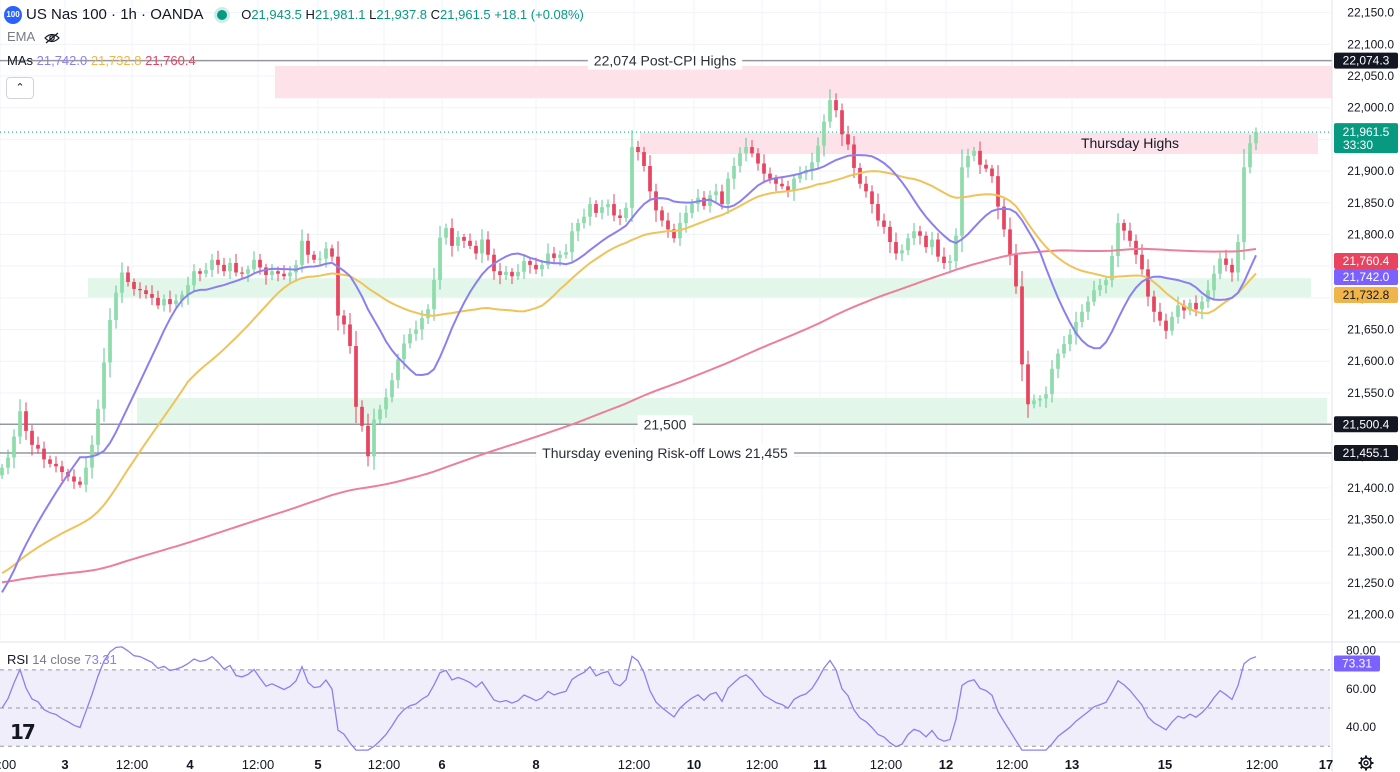  What do you see at coordinates (629, 698) in the screenshot?
I see `rsi-line` at bounding box center [629, 698].